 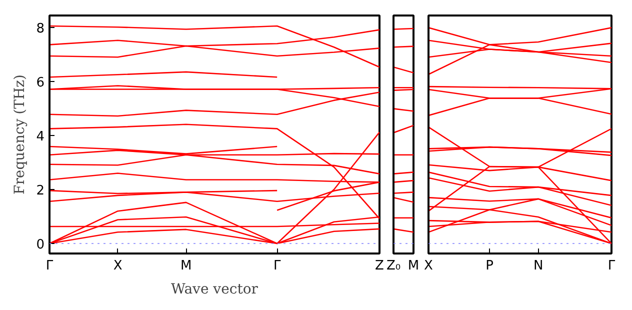 What do you see at coordinates (538, 266) in the screenshot?
I see `x-tick-label: N` at bounding box center [538, 266].